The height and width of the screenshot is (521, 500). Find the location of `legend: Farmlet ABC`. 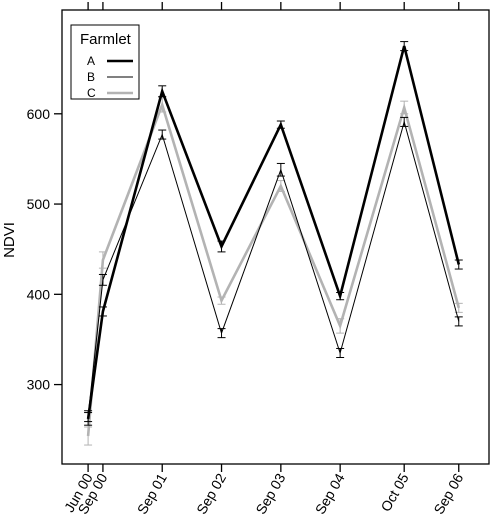

legend: Farmlet ABC is located at coordinates (105, 62).